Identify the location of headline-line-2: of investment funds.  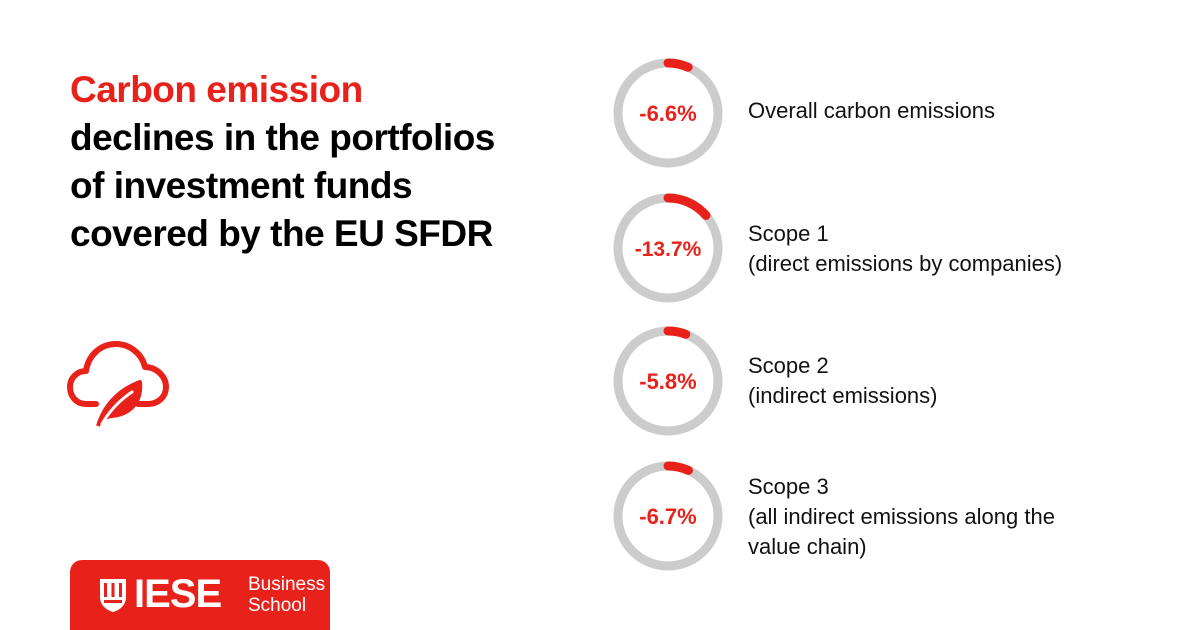
(241, 185).